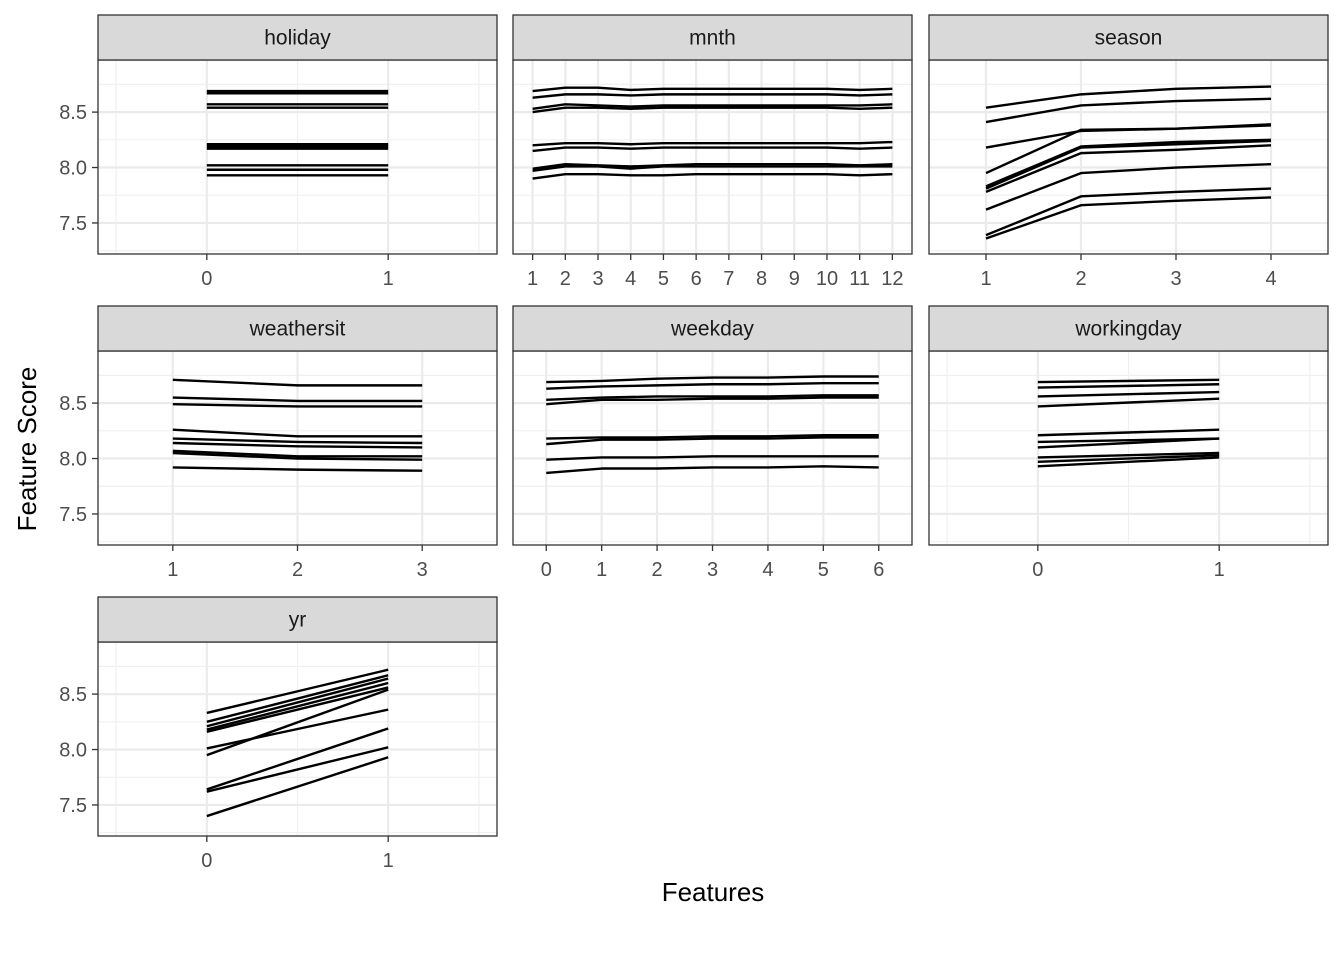 This screenshot has height=965, width=1344. Describe the element at coordinates (712, 443) in the screenshot. I see `facet-weekday: weekday 0 1 2 3 4 5 6` at that location.